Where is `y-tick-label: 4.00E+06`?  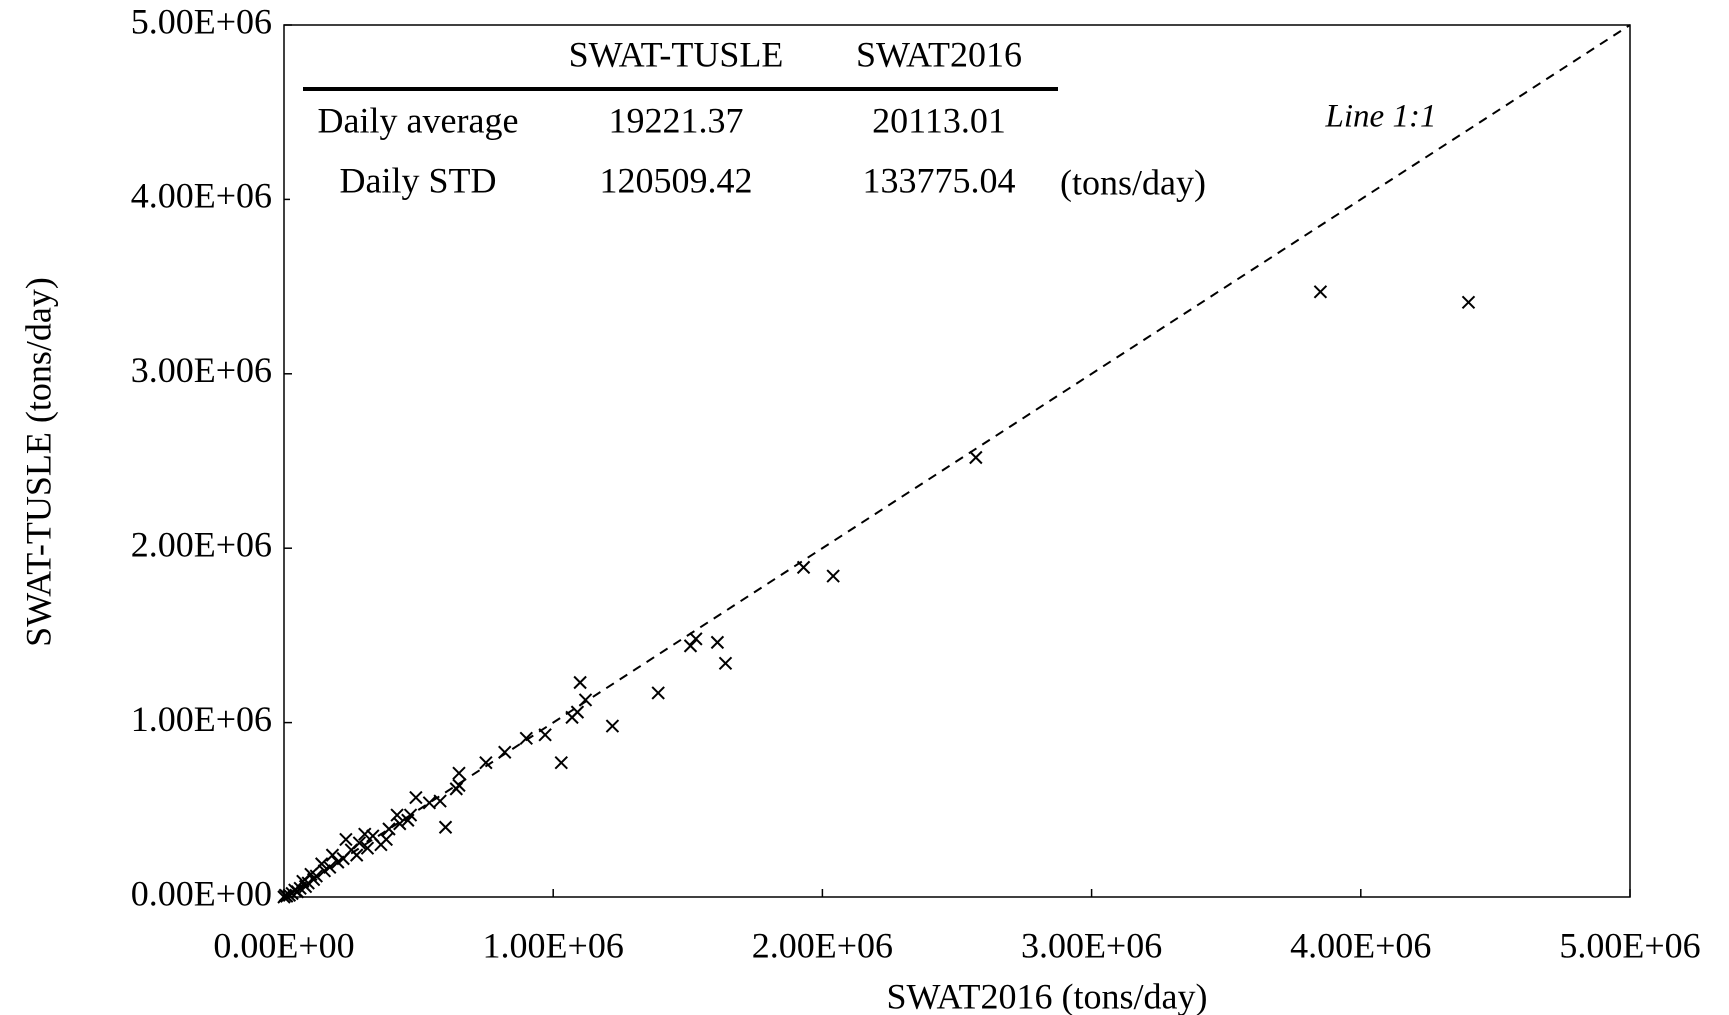
y-tick-label: 4.00E+06 is located at coordinates (201, 196).